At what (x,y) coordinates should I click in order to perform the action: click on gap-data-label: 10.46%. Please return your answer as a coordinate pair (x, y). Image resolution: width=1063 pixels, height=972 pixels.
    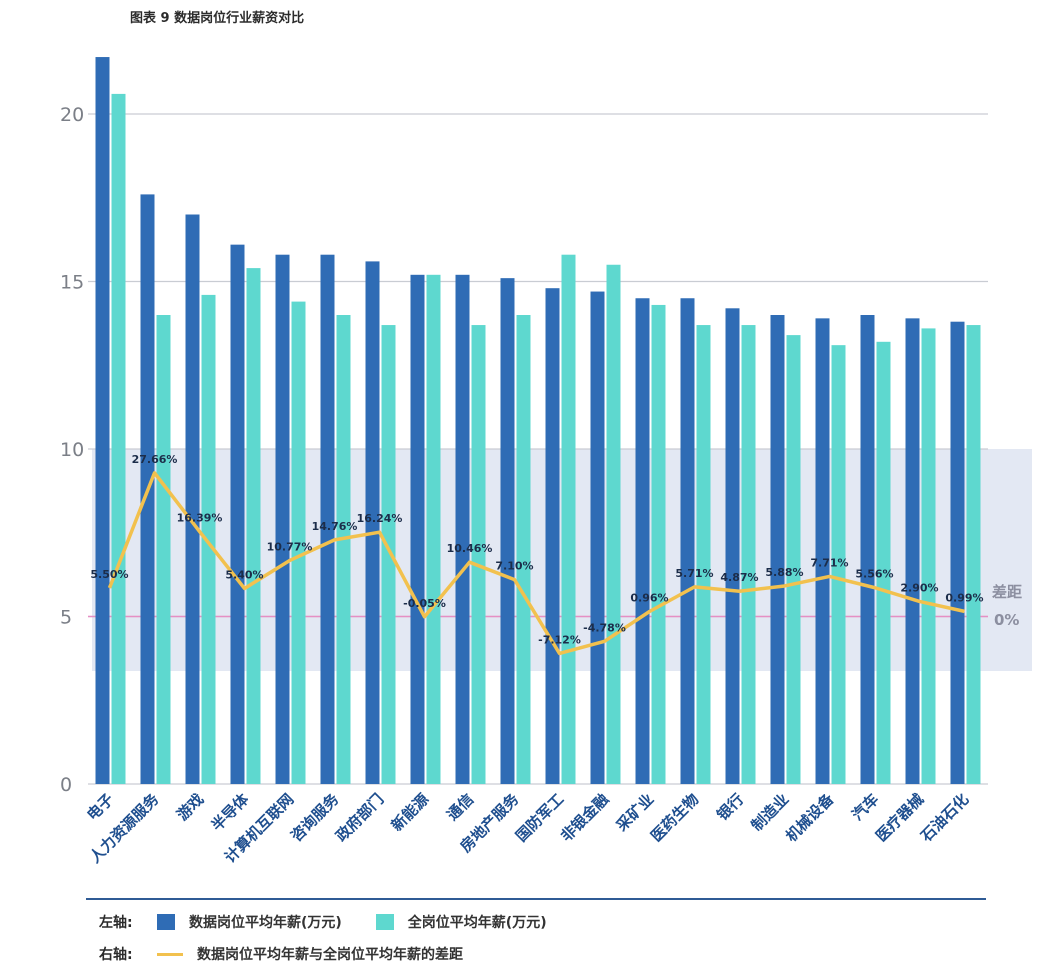
    Looking at the image, I should click on (470, 548).